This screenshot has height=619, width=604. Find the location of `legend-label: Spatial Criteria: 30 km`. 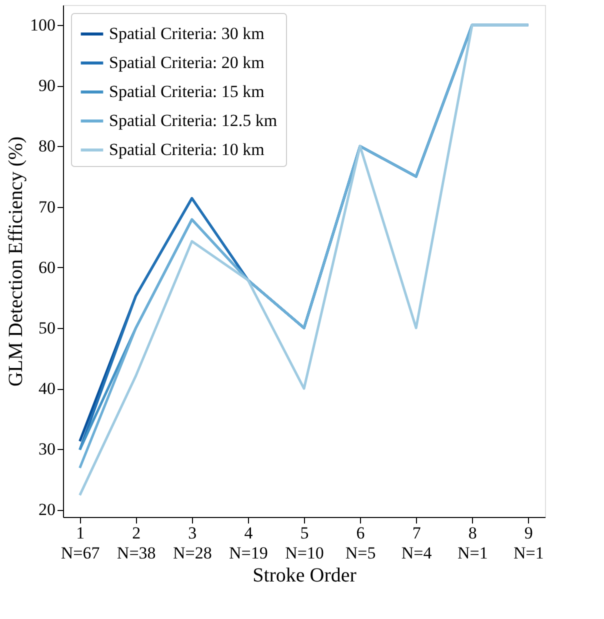

legend-label: Spatial Criteria: 30 km is located at coordinates (186, 33).